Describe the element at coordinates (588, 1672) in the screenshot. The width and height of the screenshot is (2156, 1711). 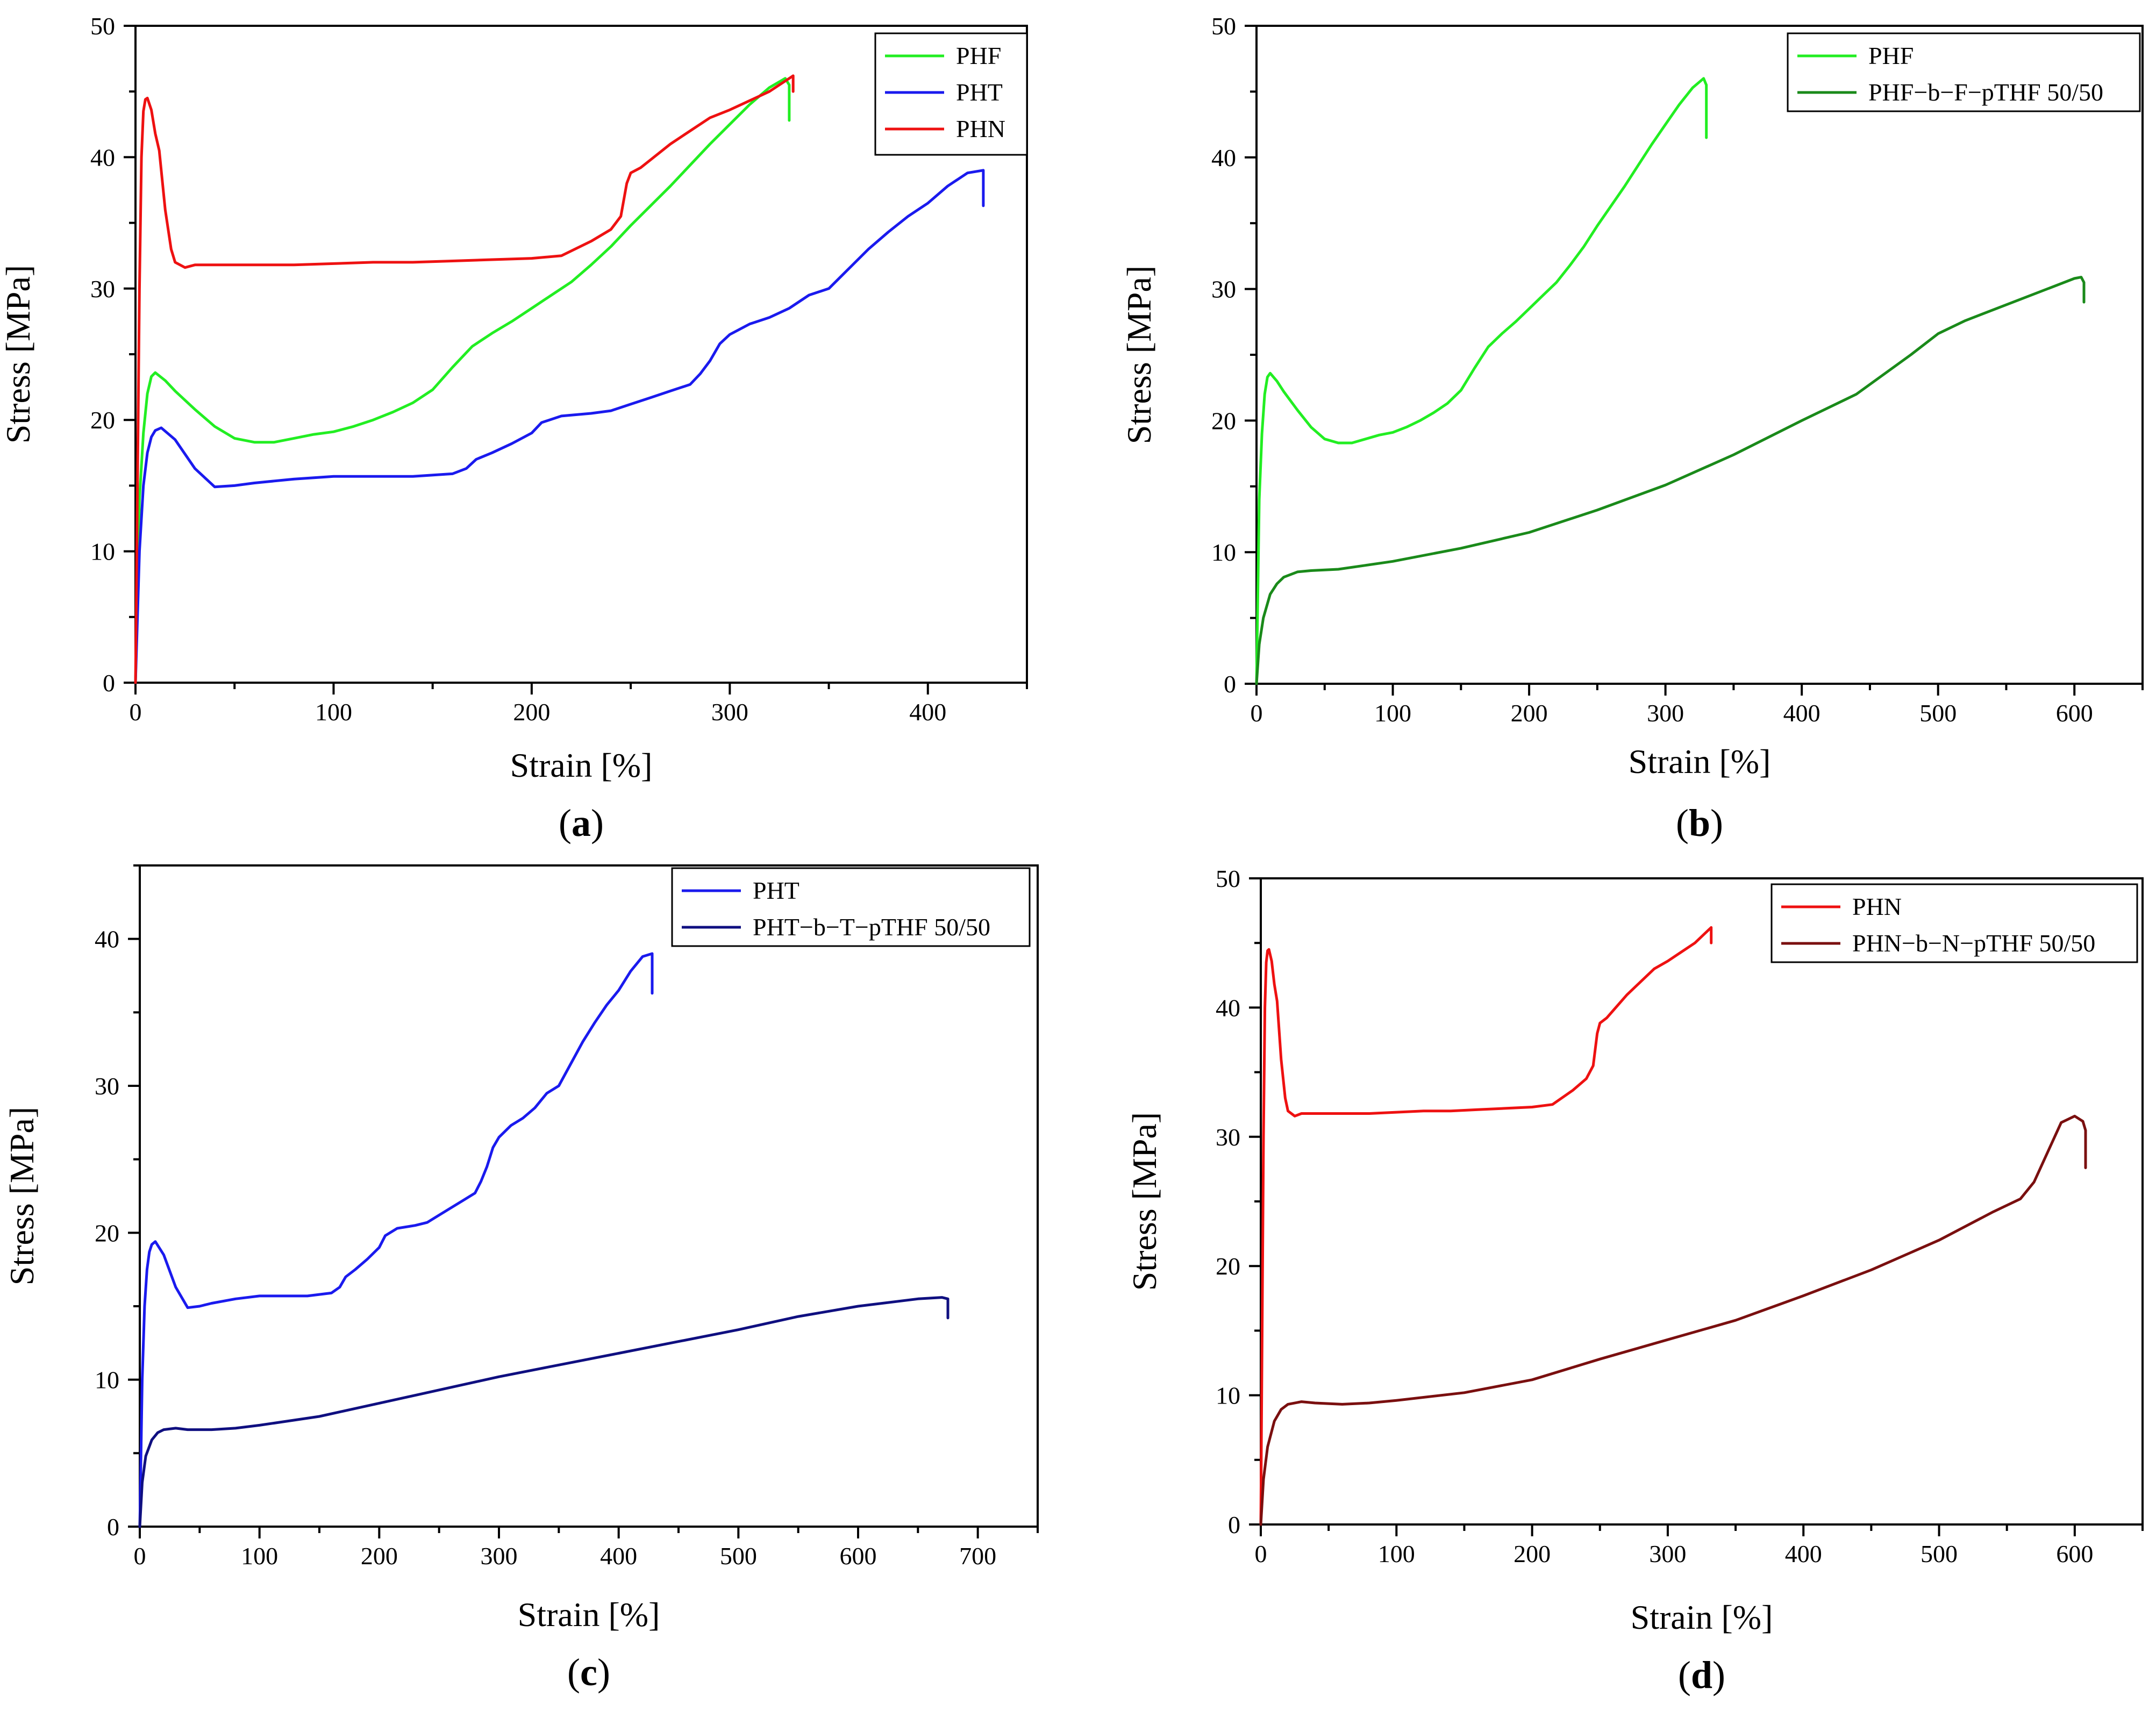
I see `panel-label: (c)` at that location.